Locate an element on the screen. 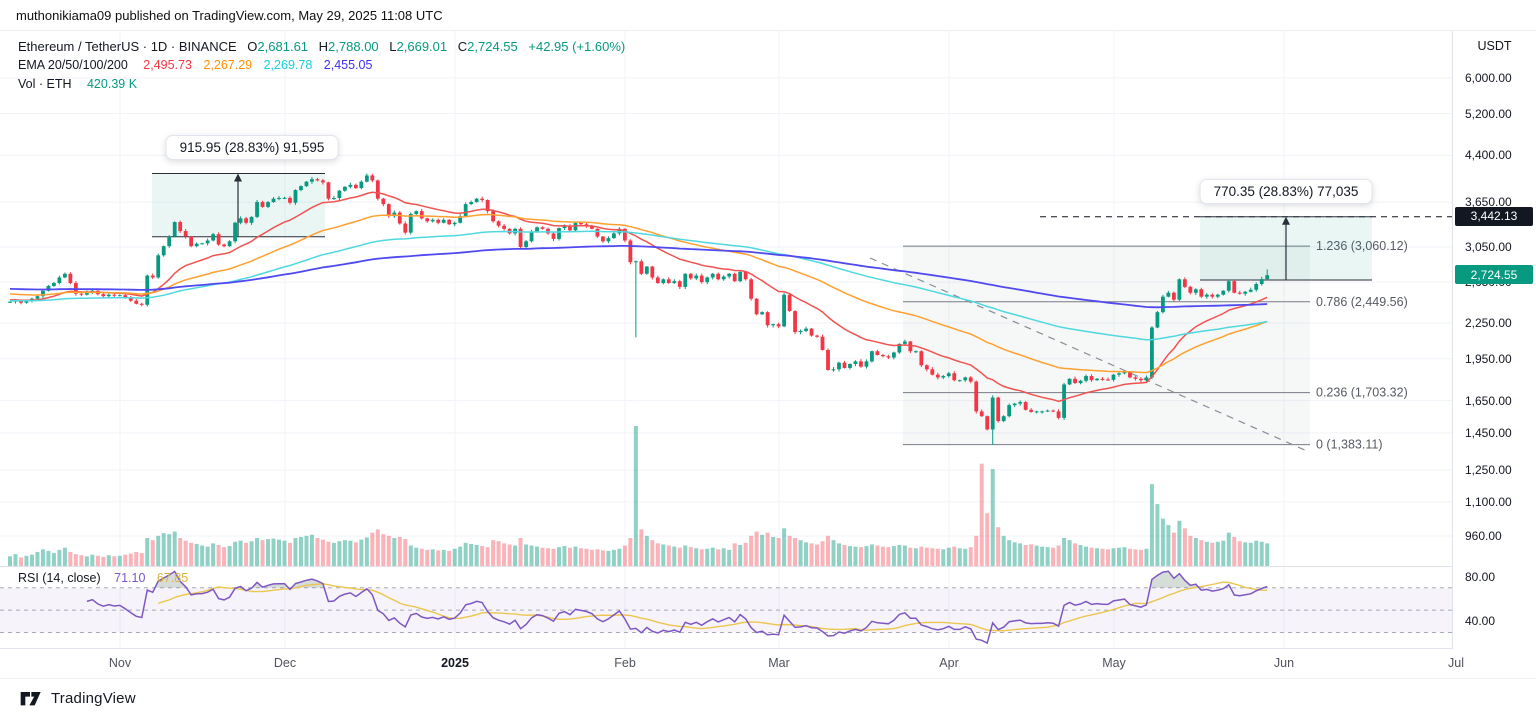 The height and width of the screenshot is (717, 1536). ema50-value: 2,267.29 is located at coordinates (228, 65).